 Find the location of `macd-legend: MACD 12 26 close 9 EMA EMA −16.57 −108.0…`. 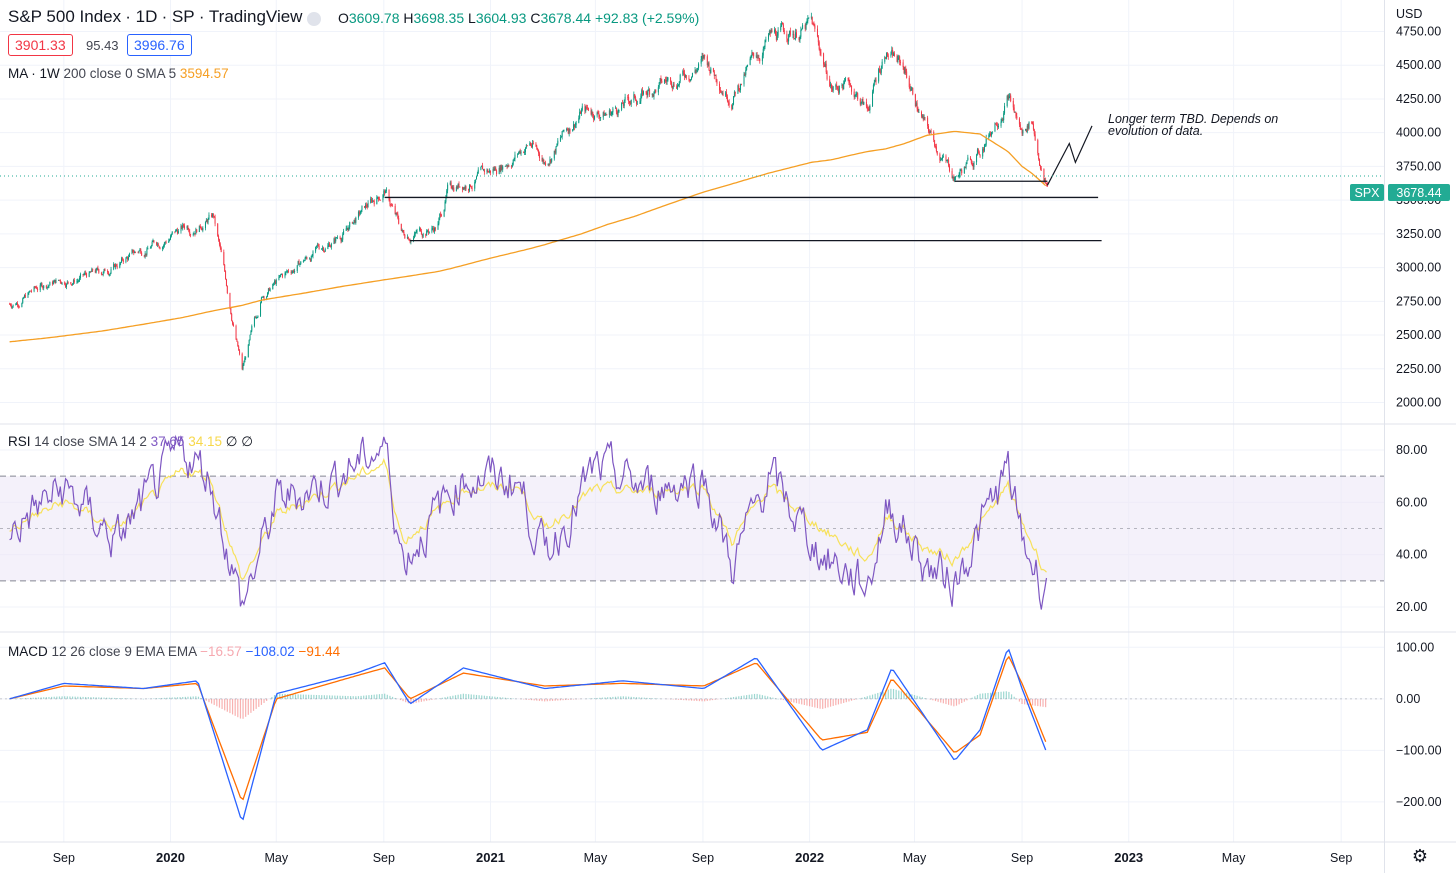

macd-legend: MACD 12 26 close 9 EMA EMA −16.57 −108.0… is located at coordinates (174, 651).